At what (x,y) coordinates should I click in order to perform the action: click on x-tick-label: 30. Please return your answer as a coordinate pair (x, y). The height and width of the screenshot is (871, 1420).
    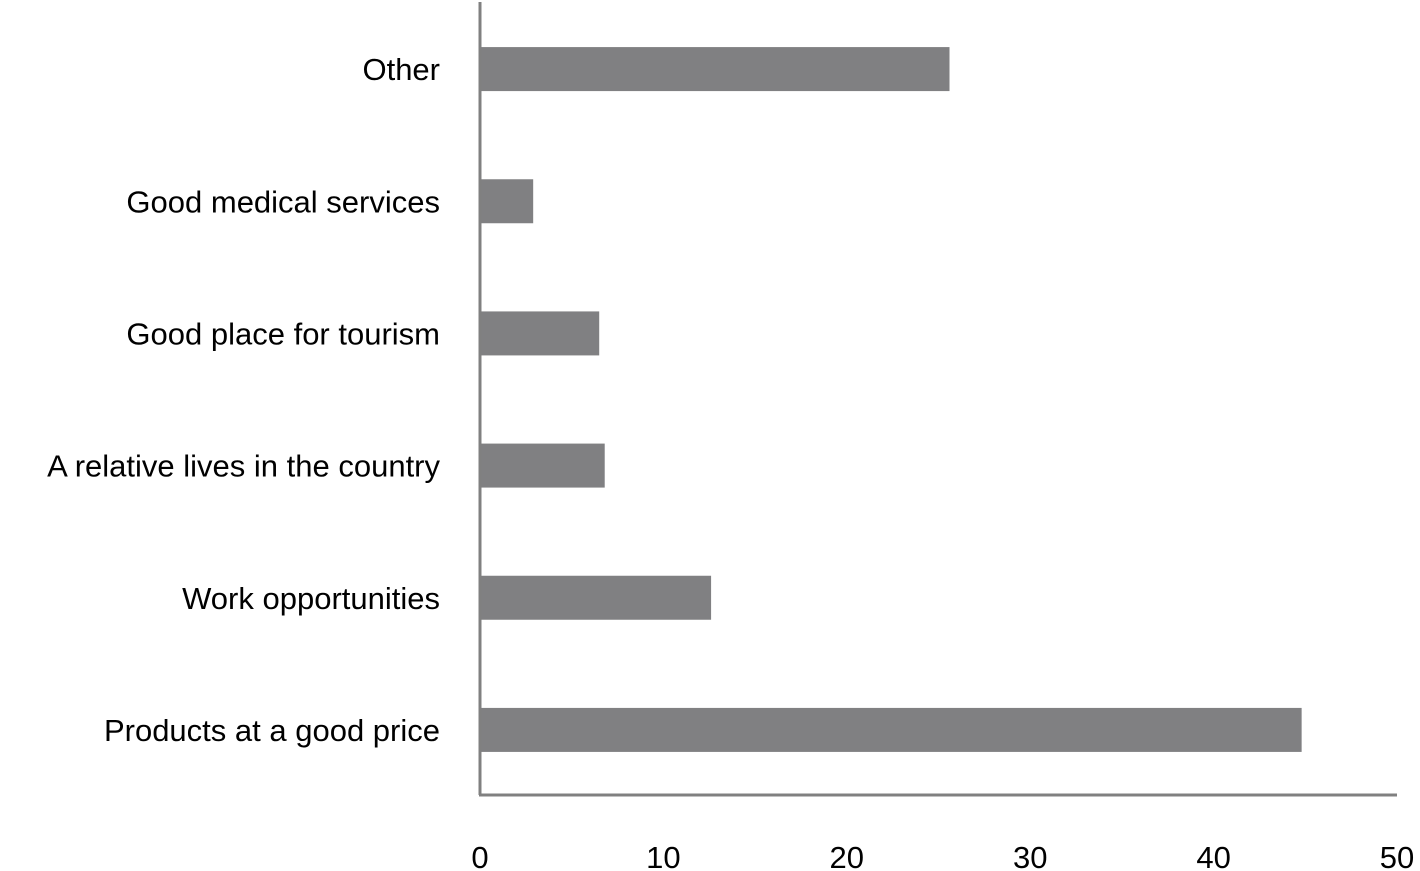
    Looking at the image, I should click on (1030, 855).